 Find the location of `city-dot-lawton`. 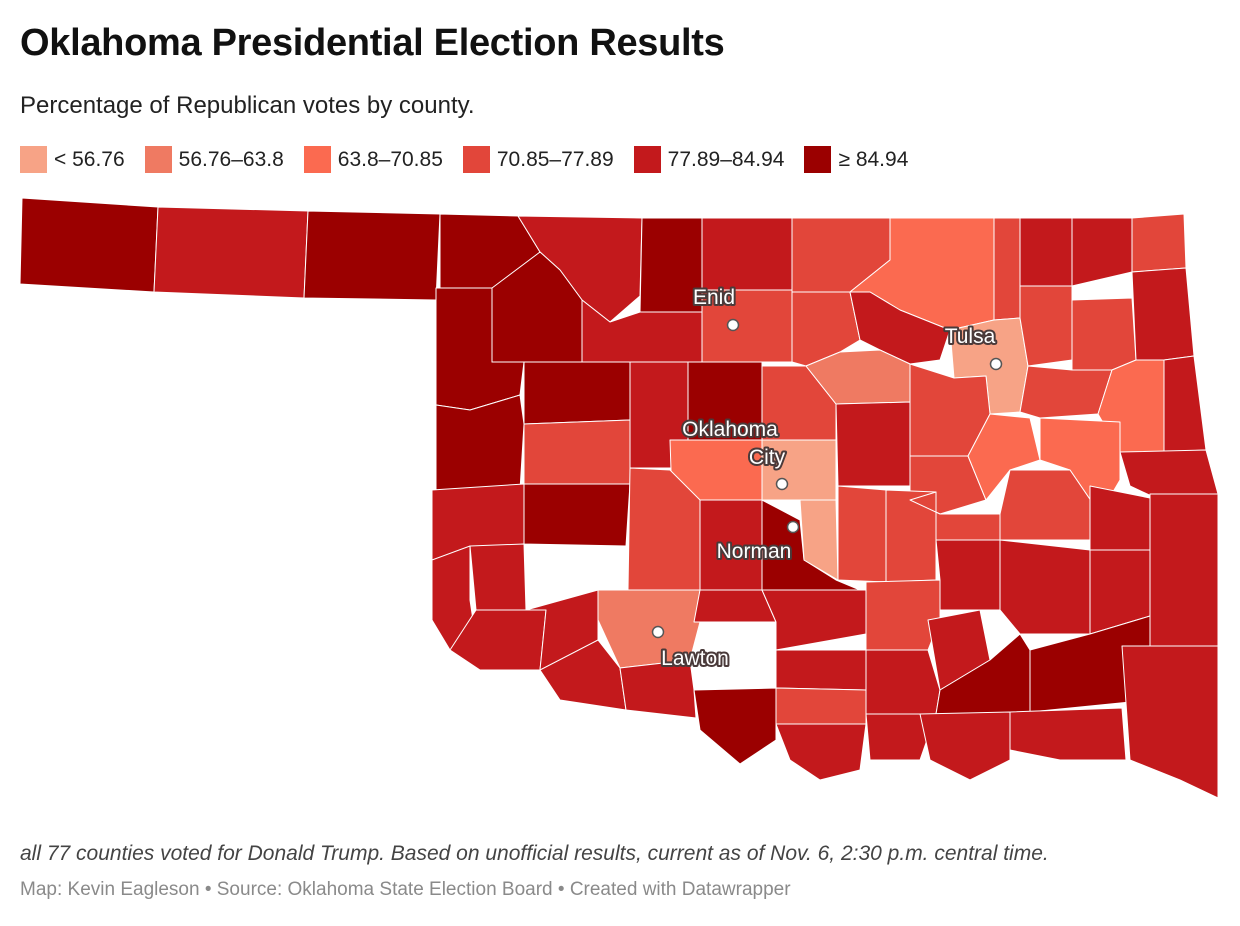

city-dot-lawton is located at coordinates (658, 632).